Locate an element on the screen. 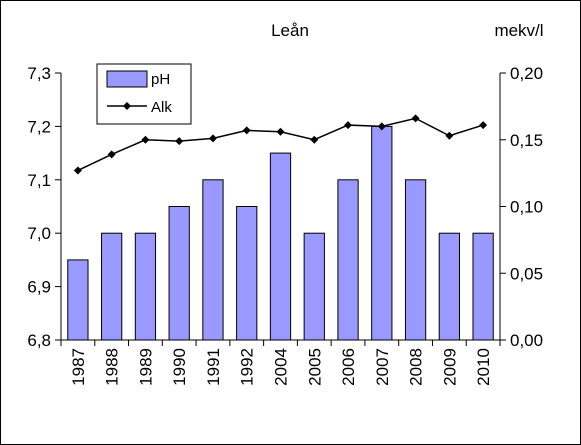 This screenshot has width=581, height=445. left-tick-label: 7,0 is located at coordinates (39, 233).